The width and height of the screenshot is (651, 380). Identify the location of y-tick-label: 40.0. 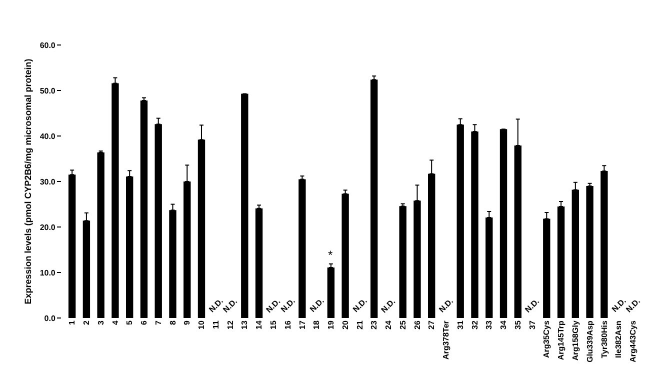
(48, 136).